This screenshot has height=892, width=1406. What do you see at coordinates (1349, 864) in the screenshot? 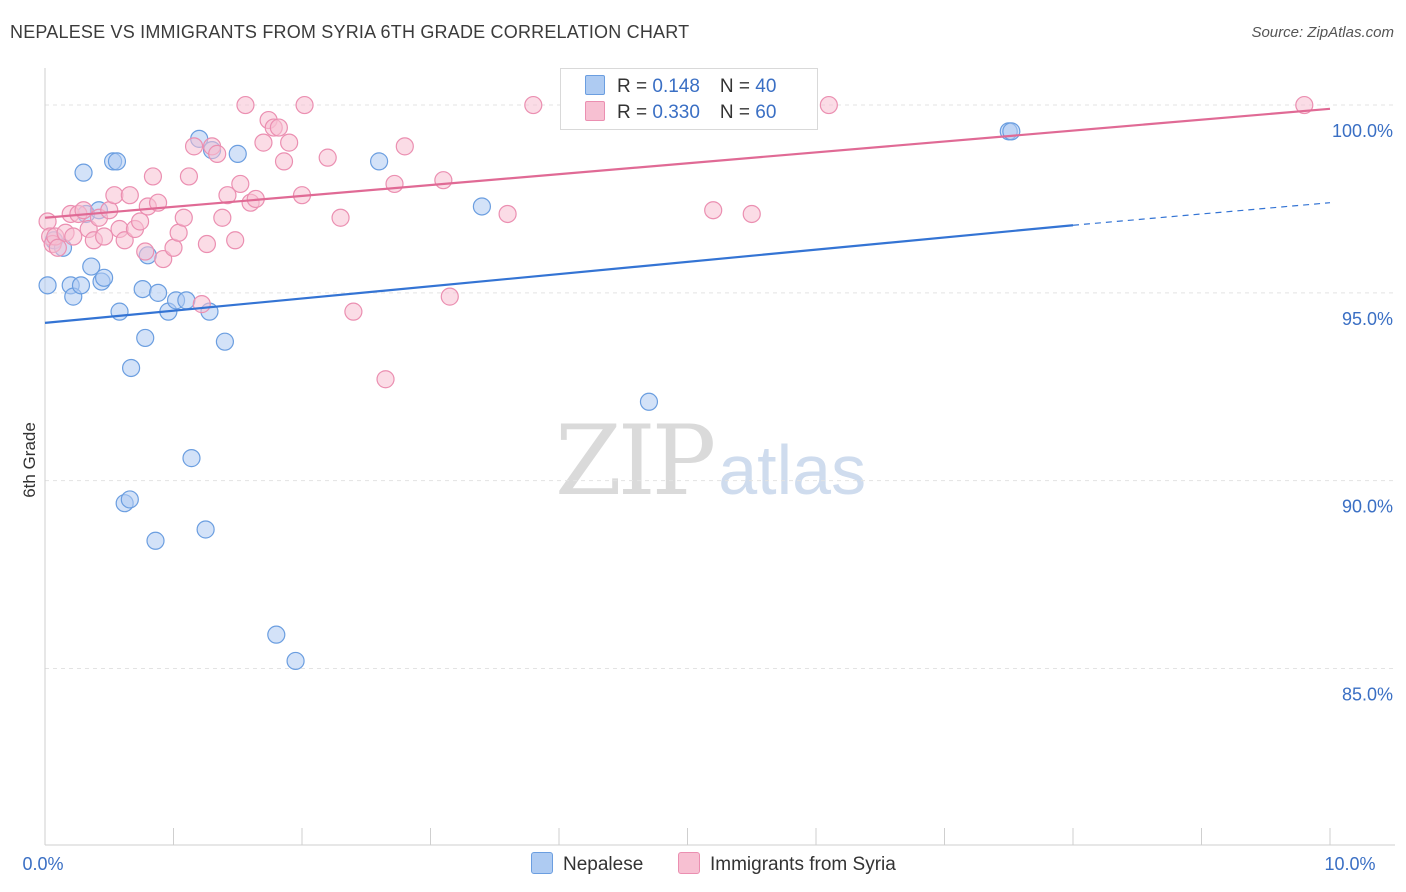
I see `x-tick-label: 10.0%` at bounding box center [1349, 864].